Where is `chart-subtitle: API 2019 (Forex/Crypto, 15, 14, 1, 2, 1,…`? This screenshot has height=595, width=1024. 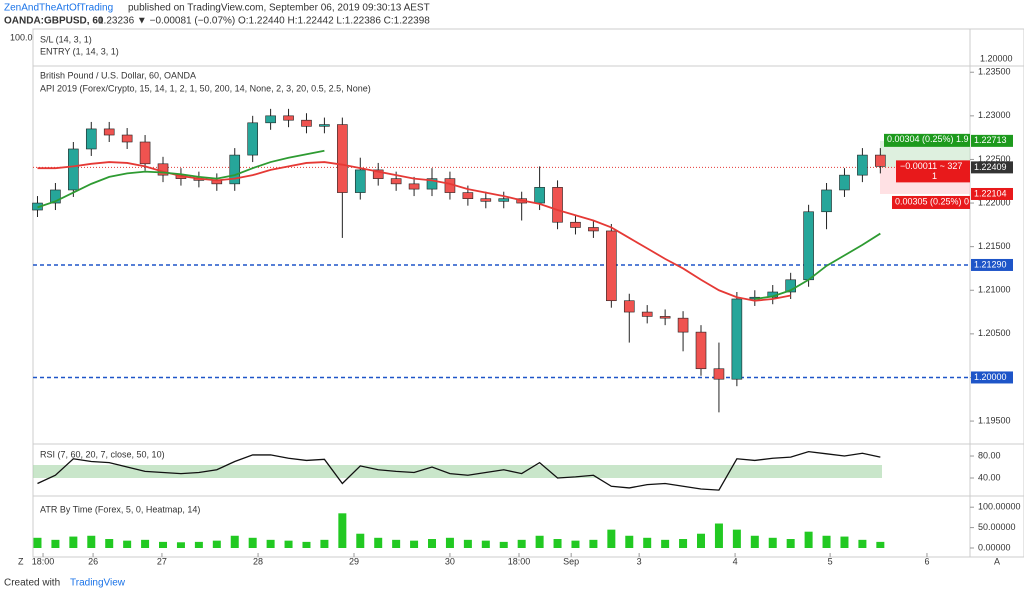 chart-subtitle: API 2019 (Forex/Crypto, 15, 14, 1, 2, 1,… is located at coordinates (205, 88).